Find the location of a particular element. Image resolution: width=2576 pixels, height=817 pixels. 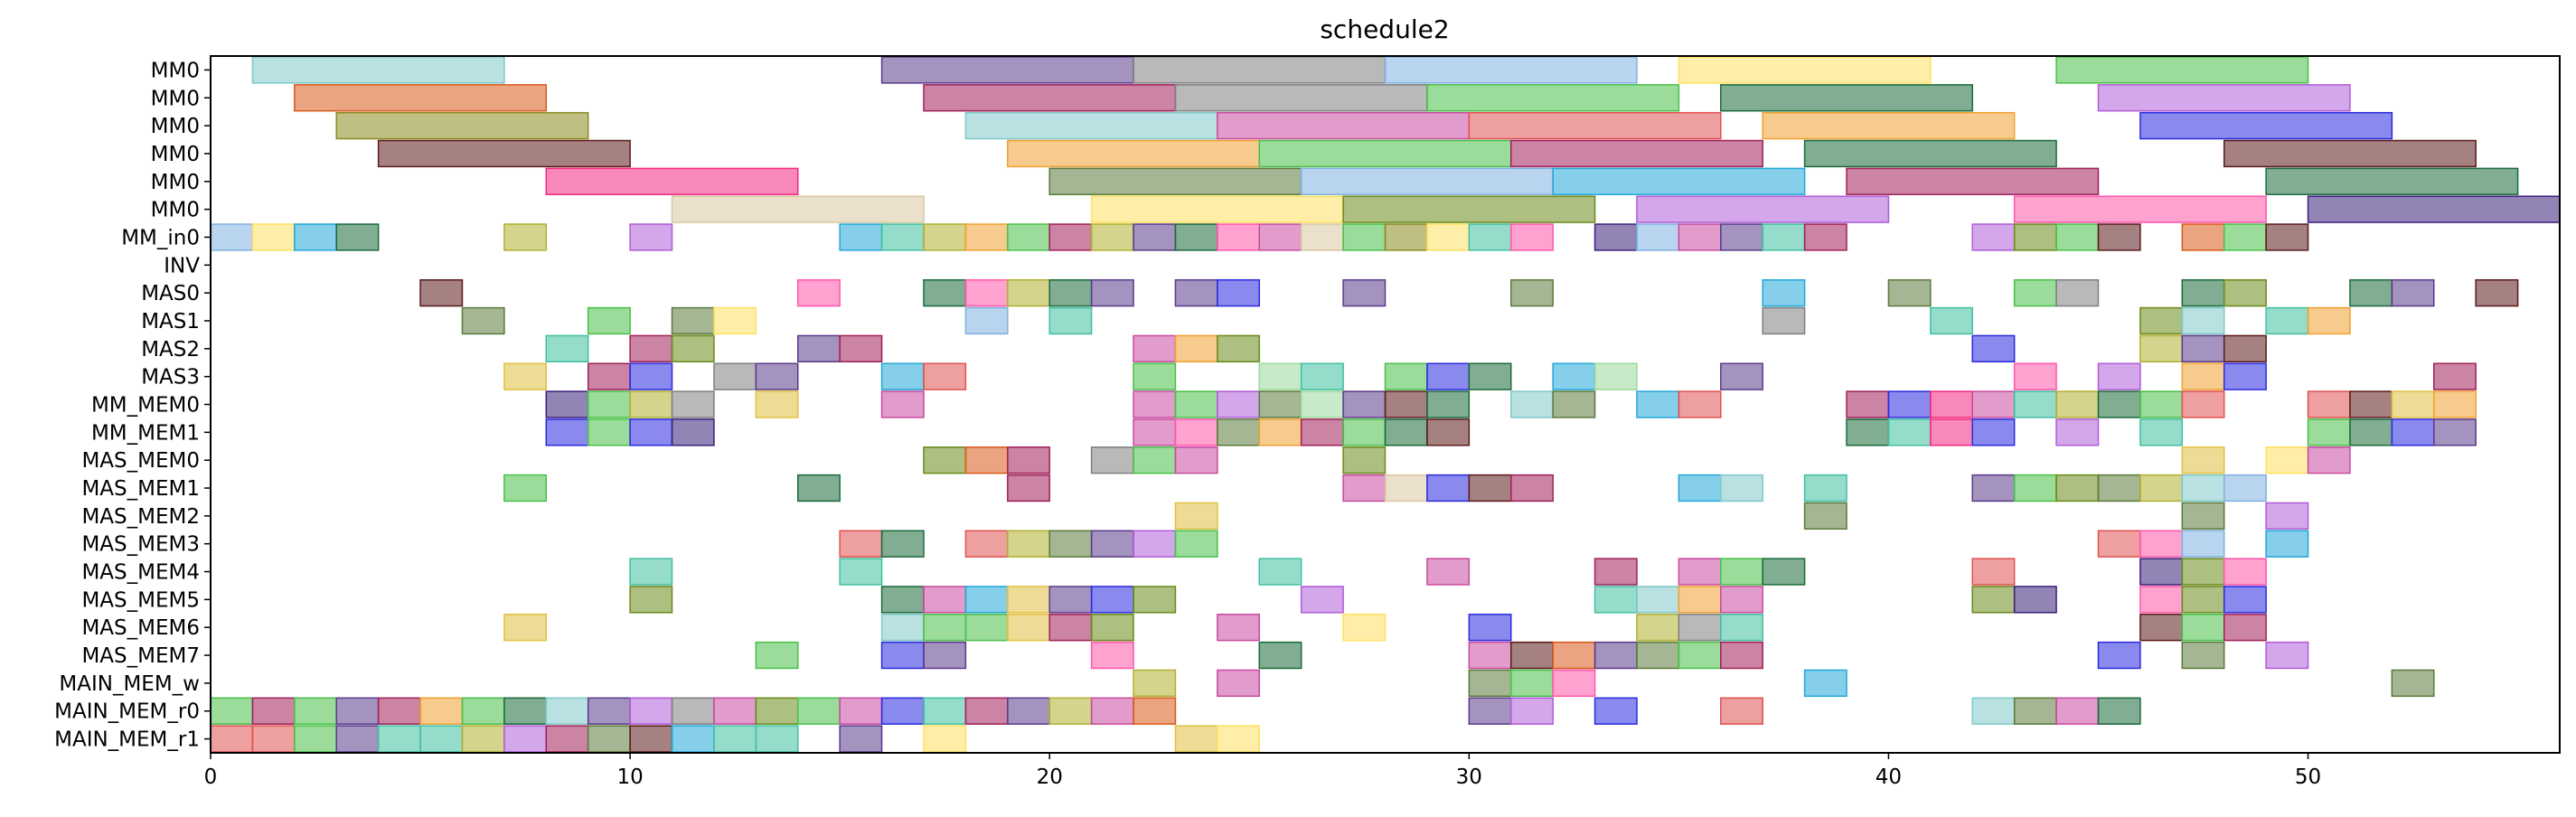

x-axis: 0 10 20 30 40 50 is located at coordinates (1263, 771).